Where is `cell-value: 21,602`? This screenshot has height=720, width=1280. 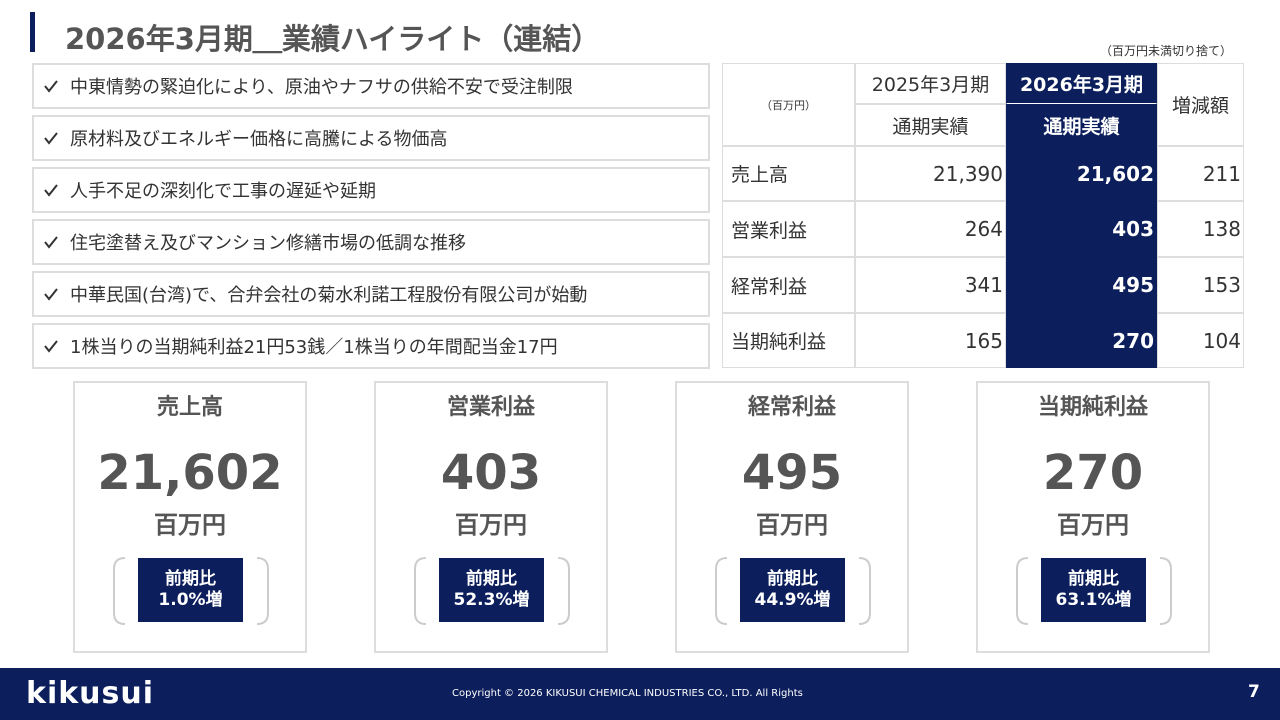 cell-value: 21,602 is located at coordinates (1081, 173).